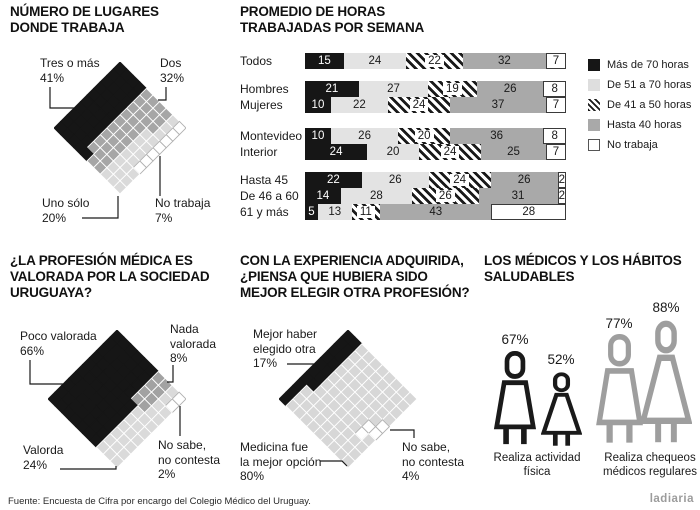 Image resolution: width=700 pixels, height=510 pixels. I want to click on bar-segment-gray: 31, so click(518, 196).